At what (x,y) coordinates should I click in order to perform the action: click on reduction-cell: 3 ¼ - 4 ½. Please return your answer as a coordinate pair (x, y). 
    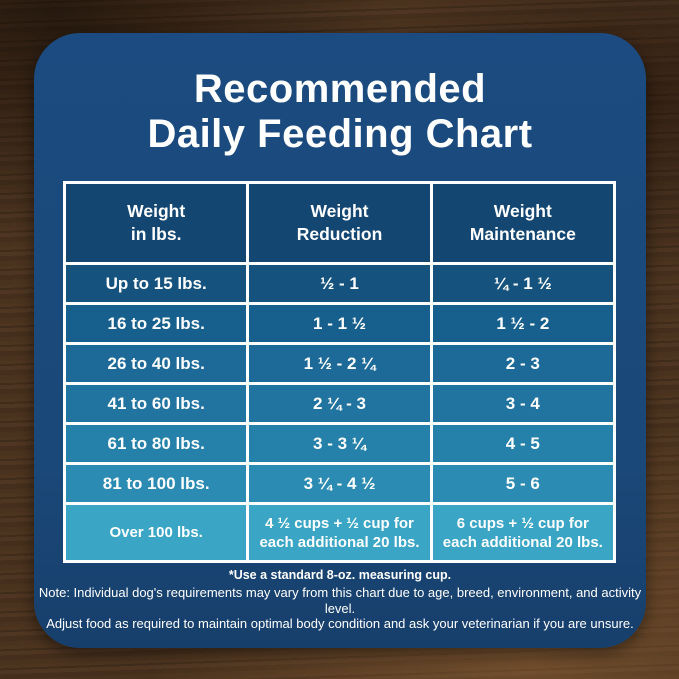
    Looking at the image, I should click on (339, 483).